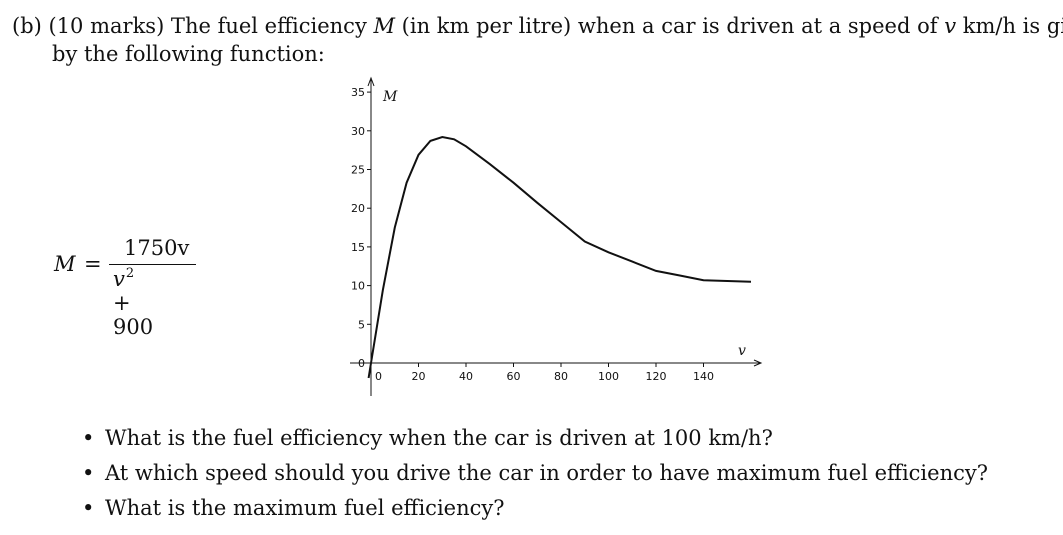 The image size is (1063, 535). What do you see at coordinates (65, 264) in the screenshot?
I see `formula-lhs: M` at bounding box center [65, 264].